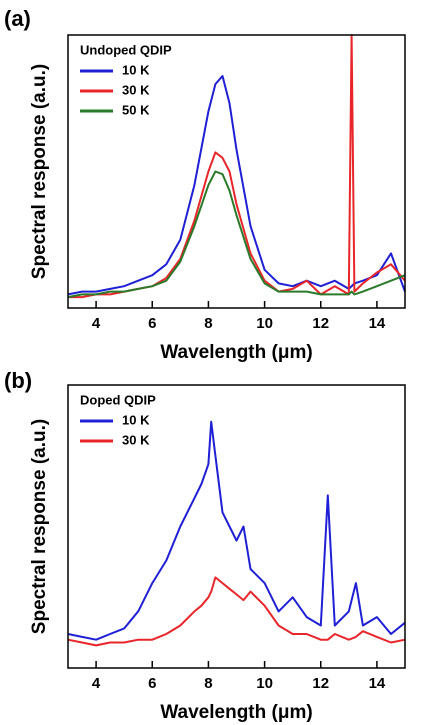 Image resolution: width=433 pixels, height=725 pixels. I want to click on legend-label: 50 K, so click(136, 109).